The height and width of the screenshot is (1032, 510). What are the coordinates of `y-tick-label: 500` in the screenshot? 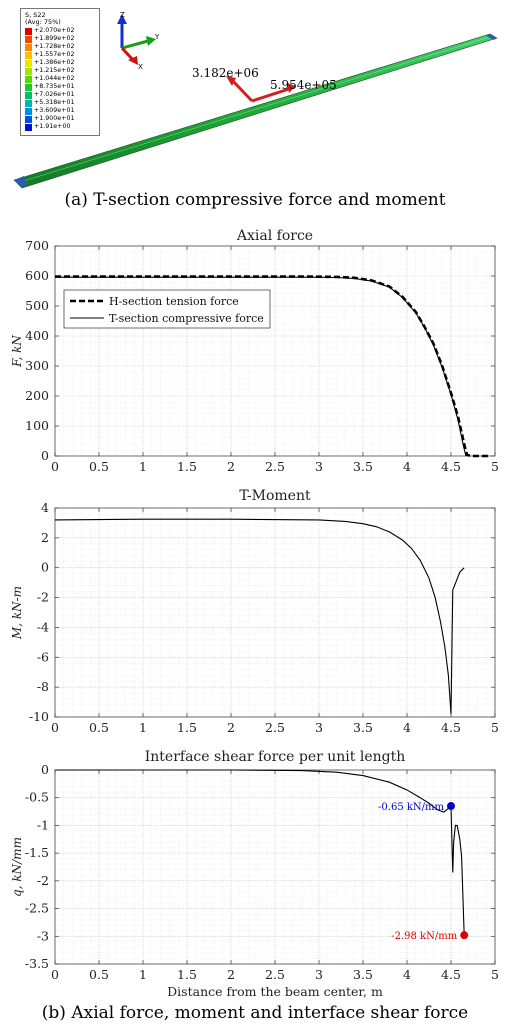 It's located at (37, 305).